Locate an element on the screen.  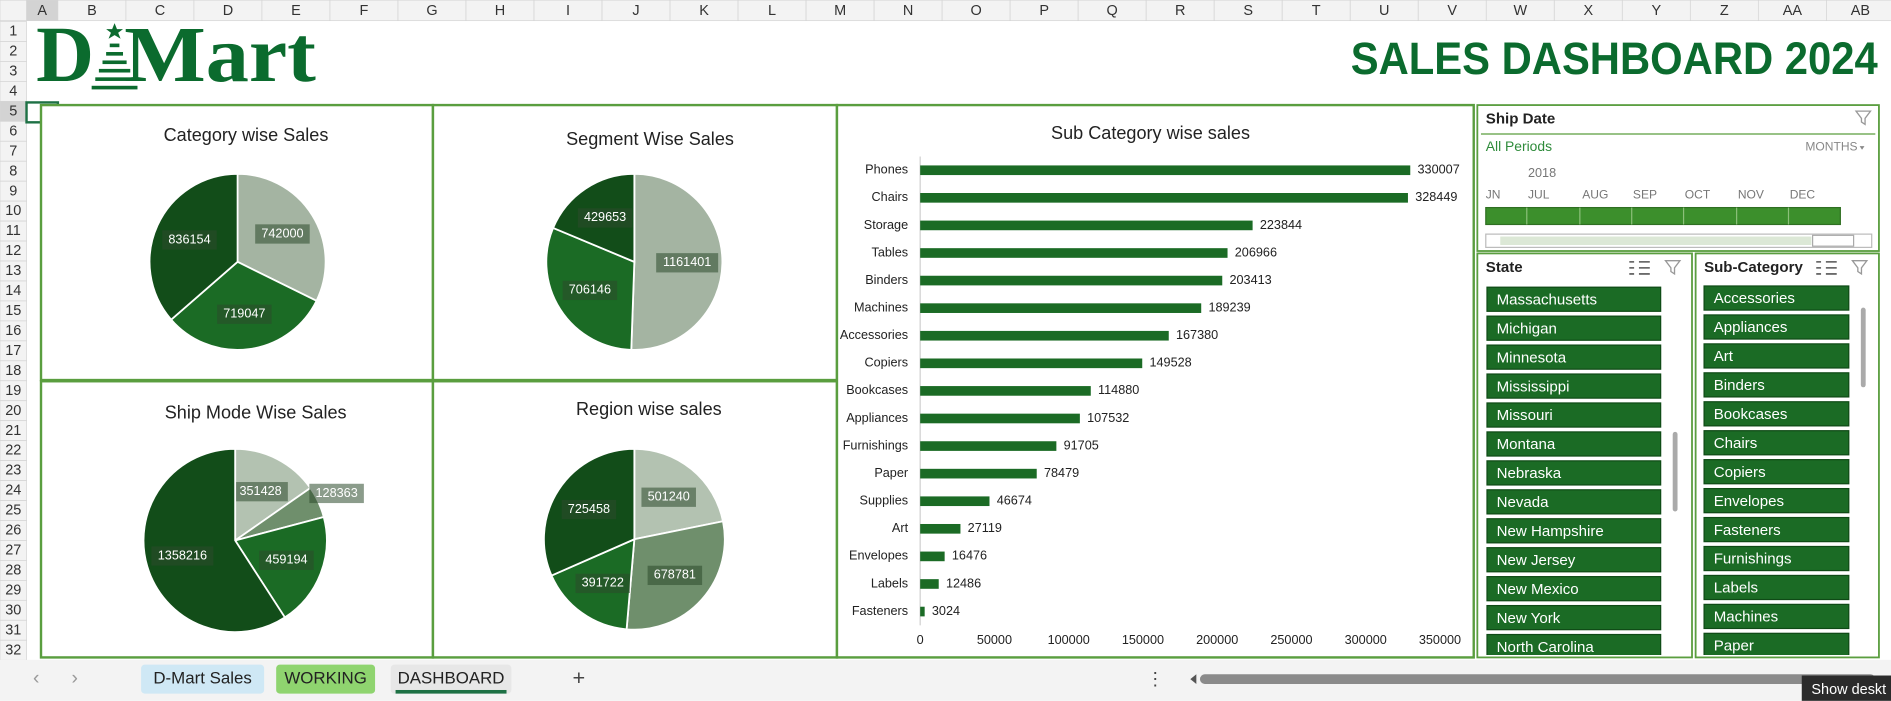
column-header: AA is located at coordinates (1793, 11).